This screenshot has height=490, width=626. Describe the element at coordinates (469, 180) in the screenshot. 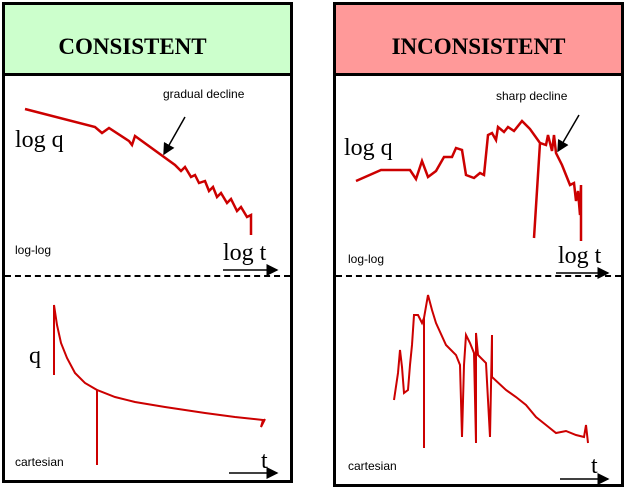

I see `curve-inconsistent-loglog` at that location.